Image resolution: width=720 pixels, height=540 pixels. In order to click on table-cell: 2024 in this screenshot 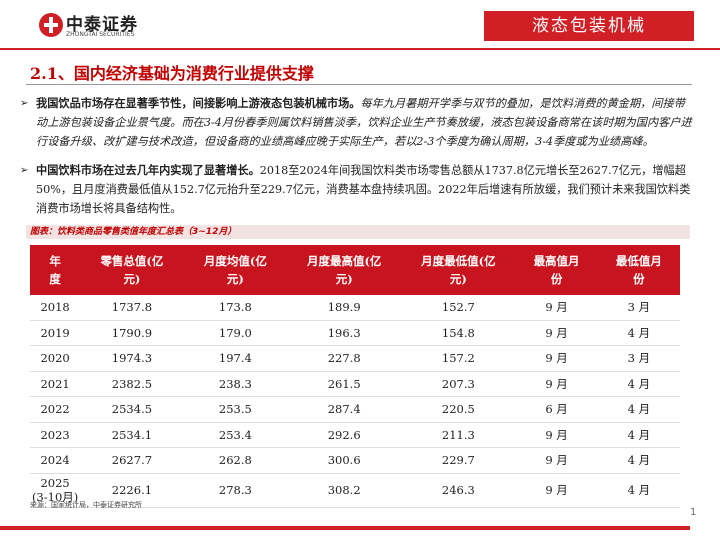, I will do `click(55, 460)`.